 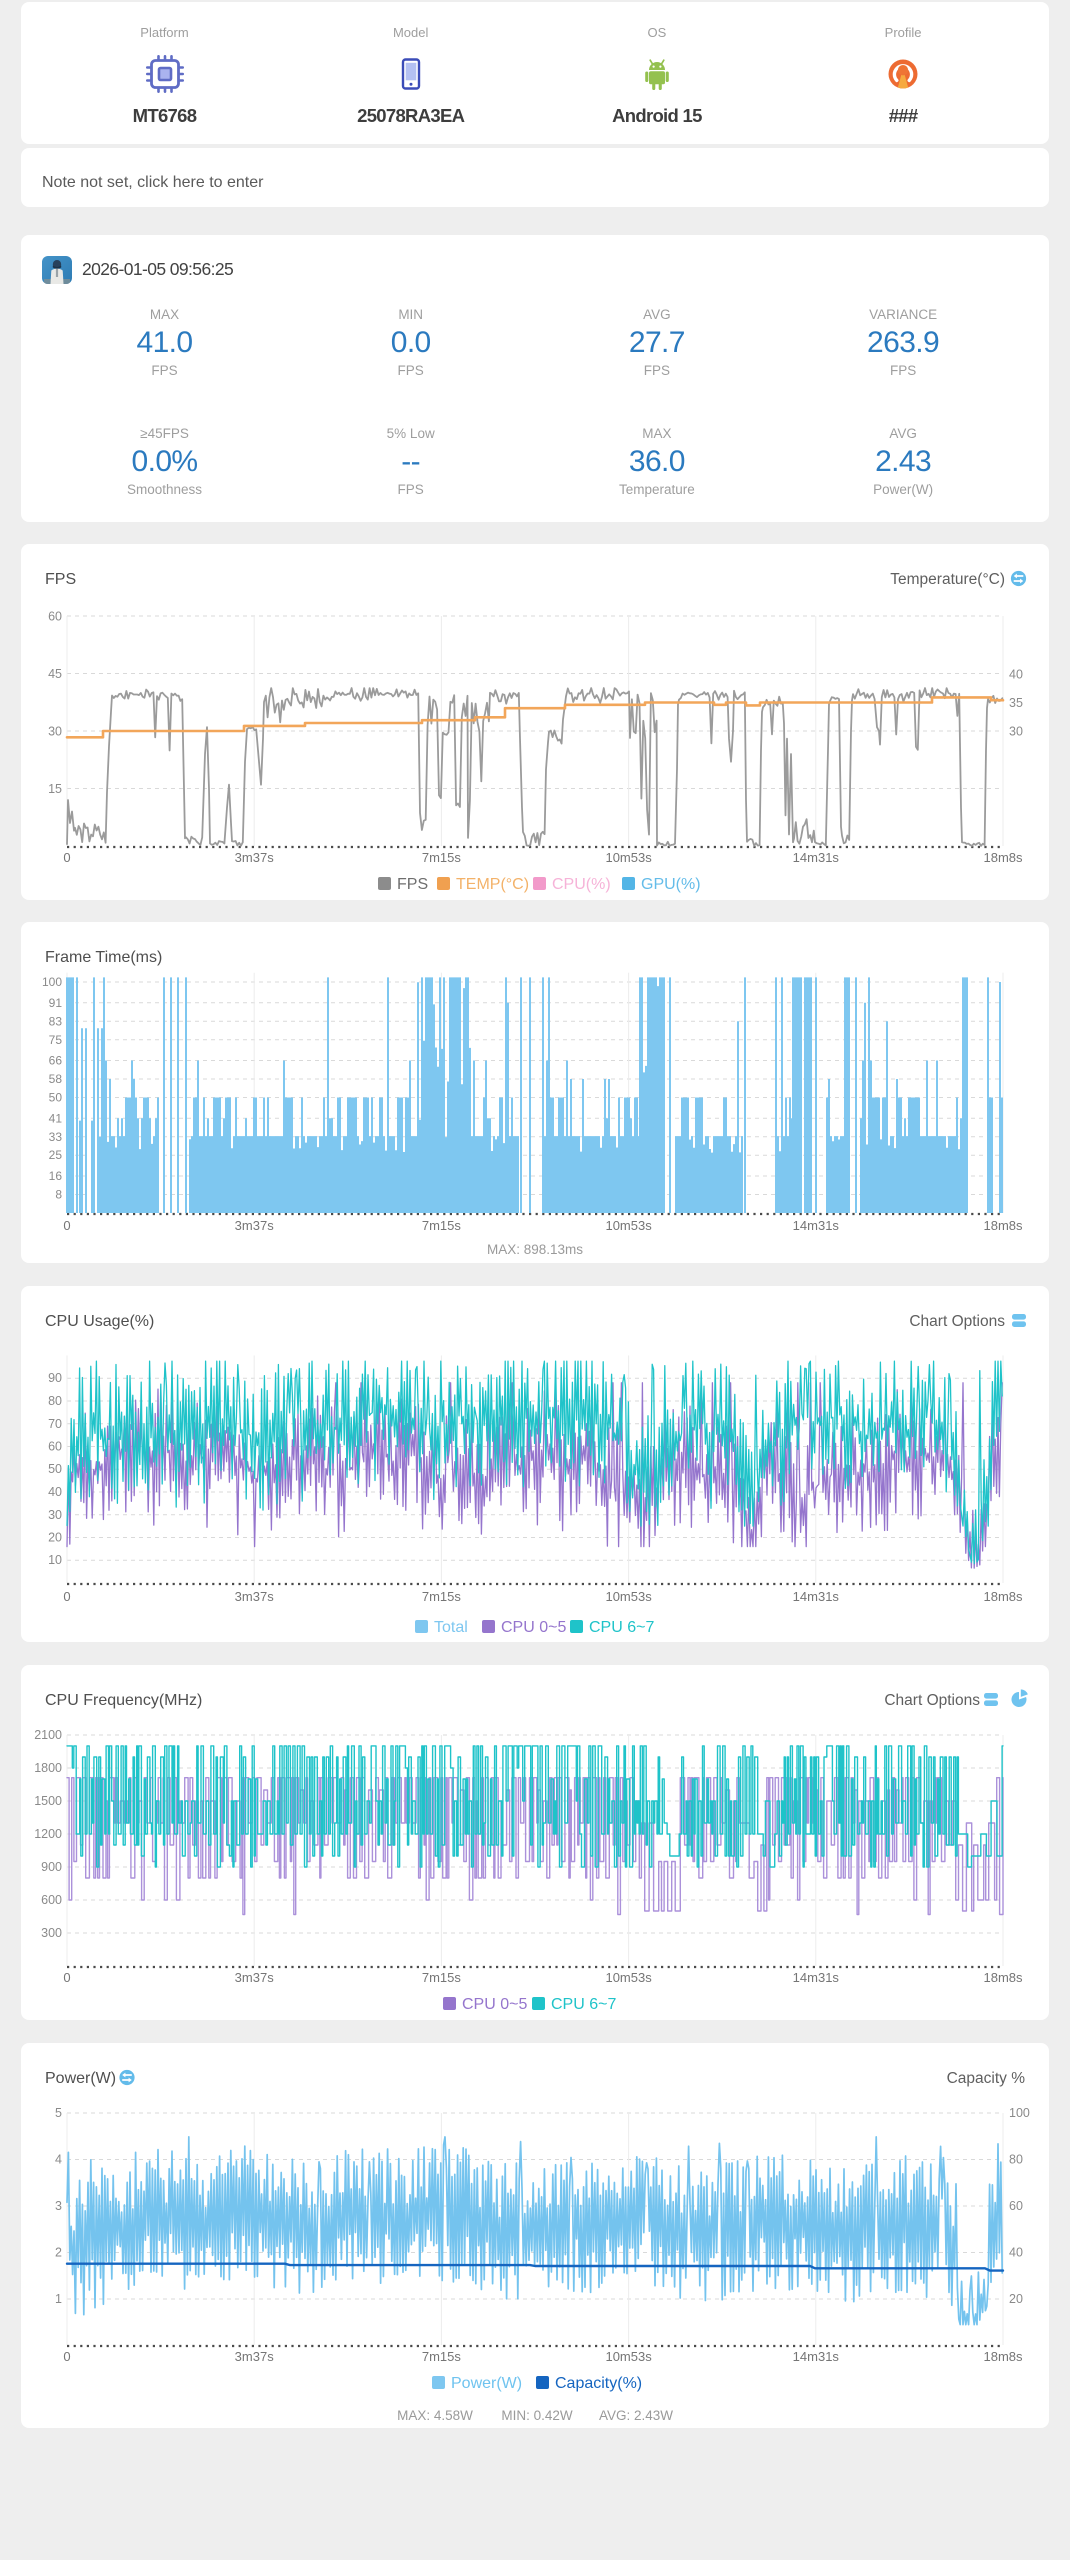 What do you see at coordinates (51, 1867) in the screenshot?
I see `svg-text: 900` at bounding box center [51, 1867].